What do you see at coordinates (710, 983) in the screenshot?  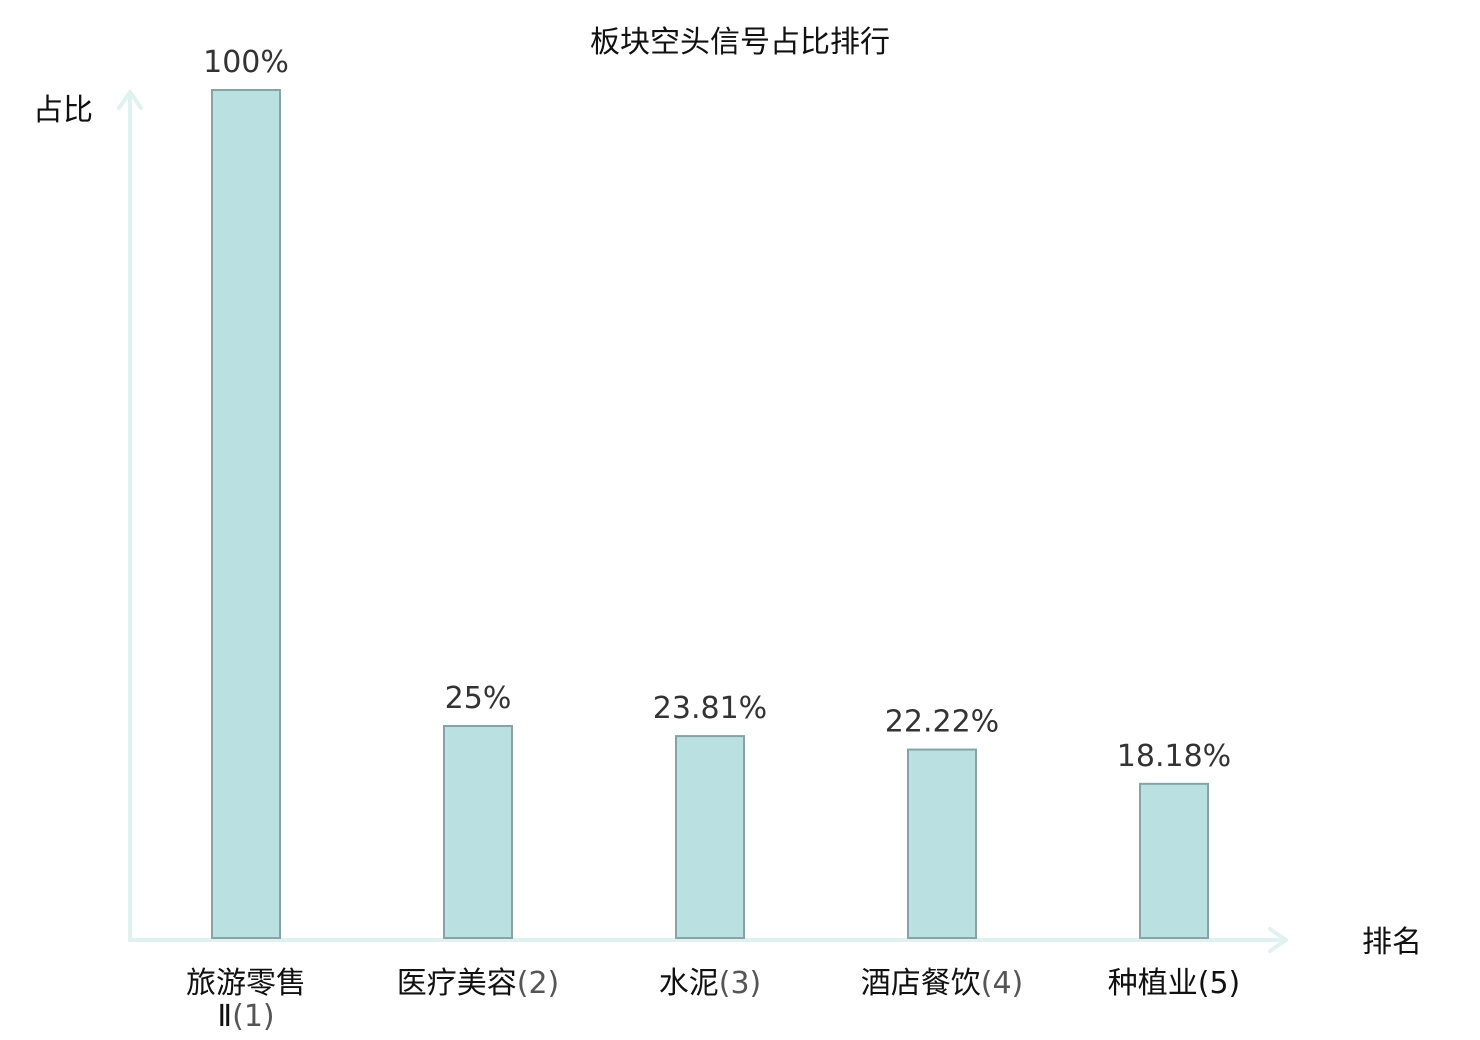 I see `category-label-3: 水泥(3)` at bounding box center [710, 983].